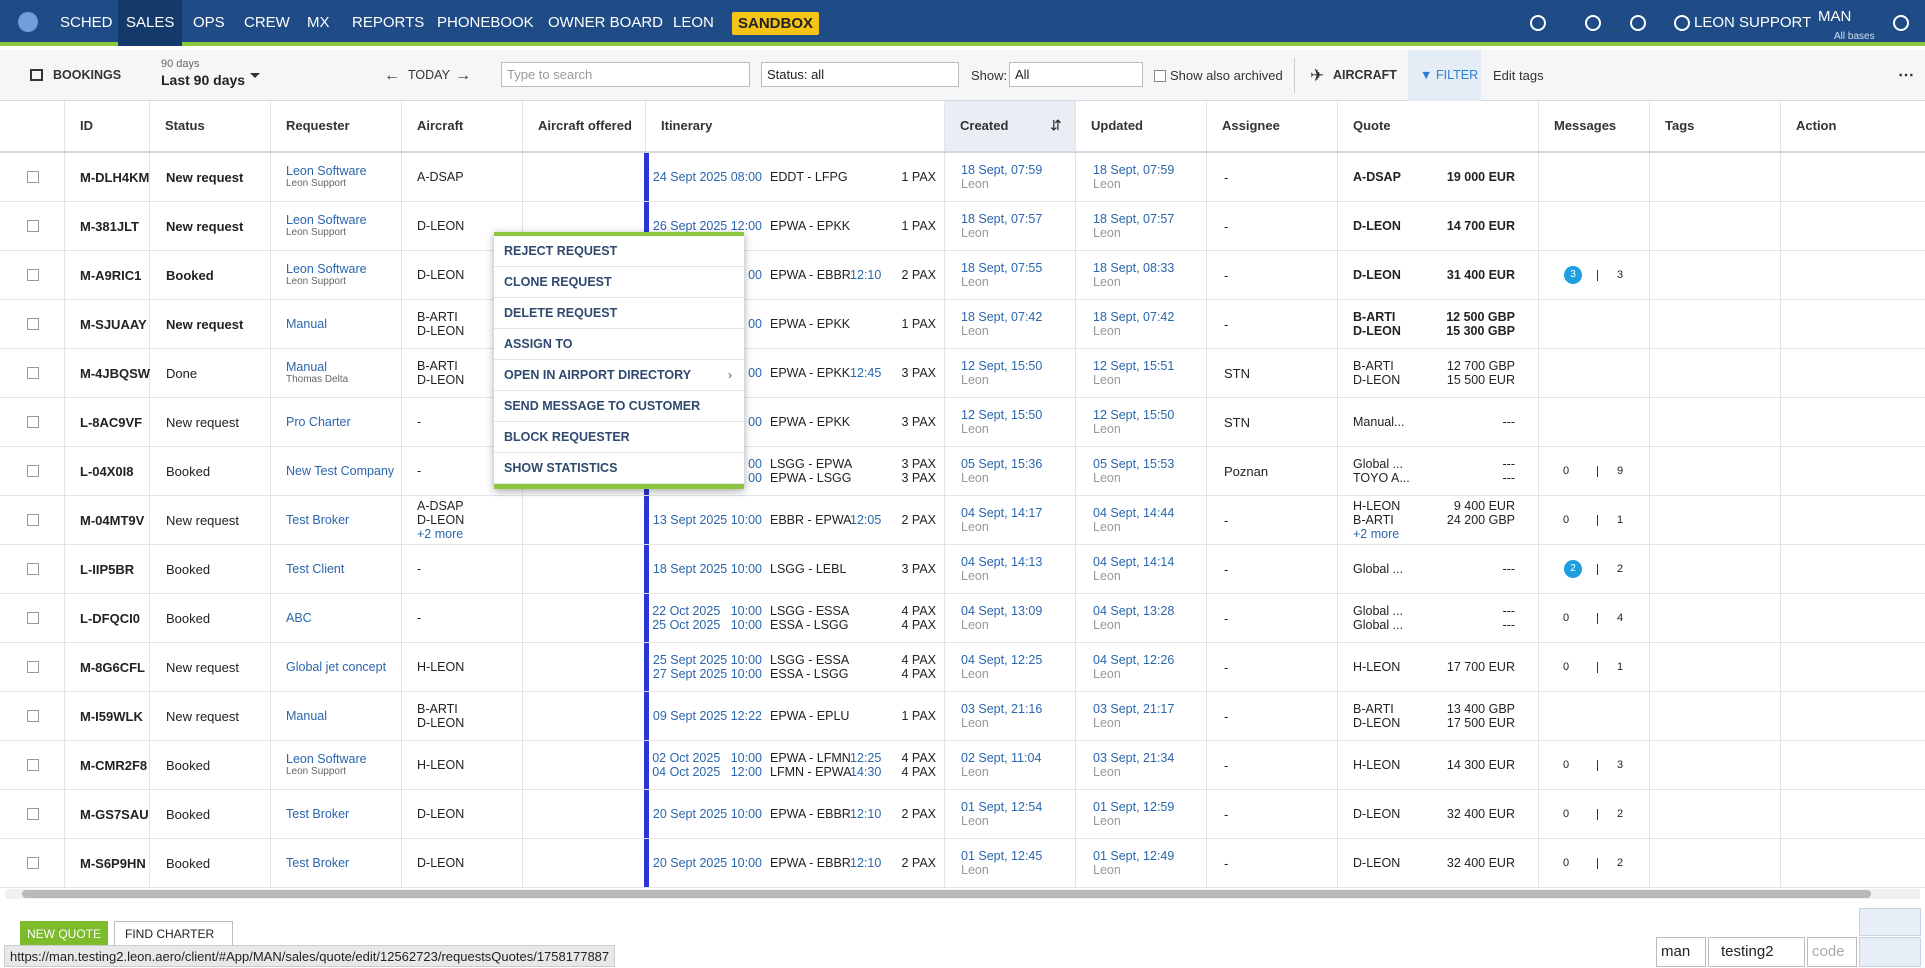 The width and height of the screenshot is (1925, 968). I want to click on prev-arrow: ←, so click(392, 75).